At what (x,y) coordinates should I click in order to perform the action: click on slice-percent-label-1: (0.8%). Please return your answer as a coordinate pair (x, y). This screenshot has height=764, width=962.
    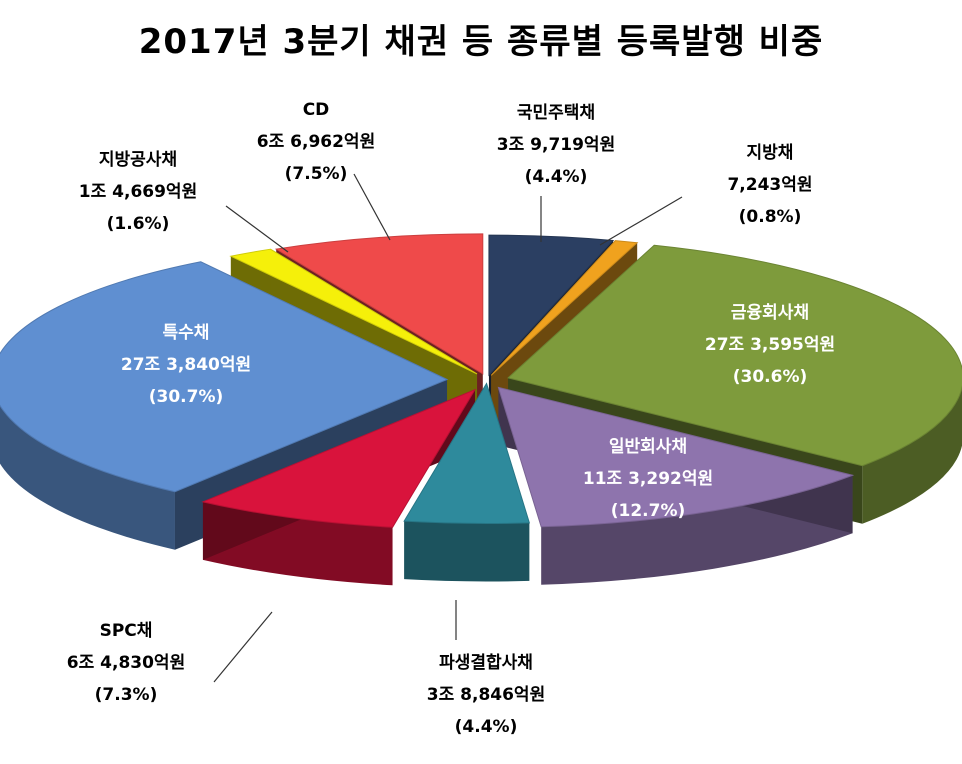
    Looking at the image, I should click on (770, 217).